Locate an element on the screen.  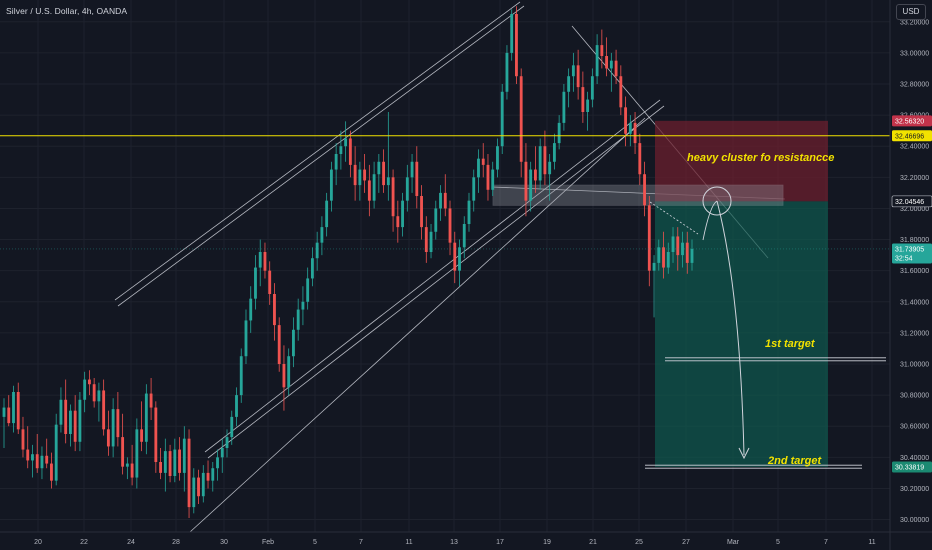
price-axis-panel is located at coordinates (911, 275).